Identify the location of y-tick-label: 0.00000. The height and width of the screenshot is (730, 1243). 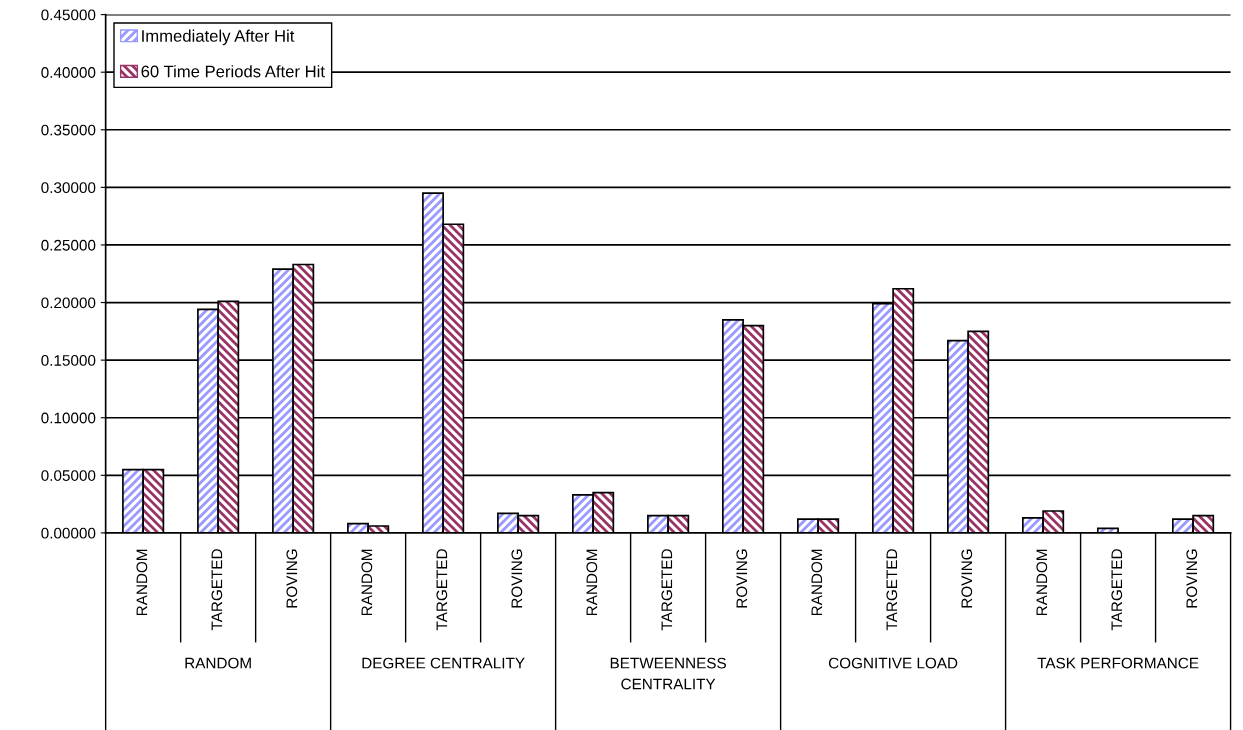
(68, 533).